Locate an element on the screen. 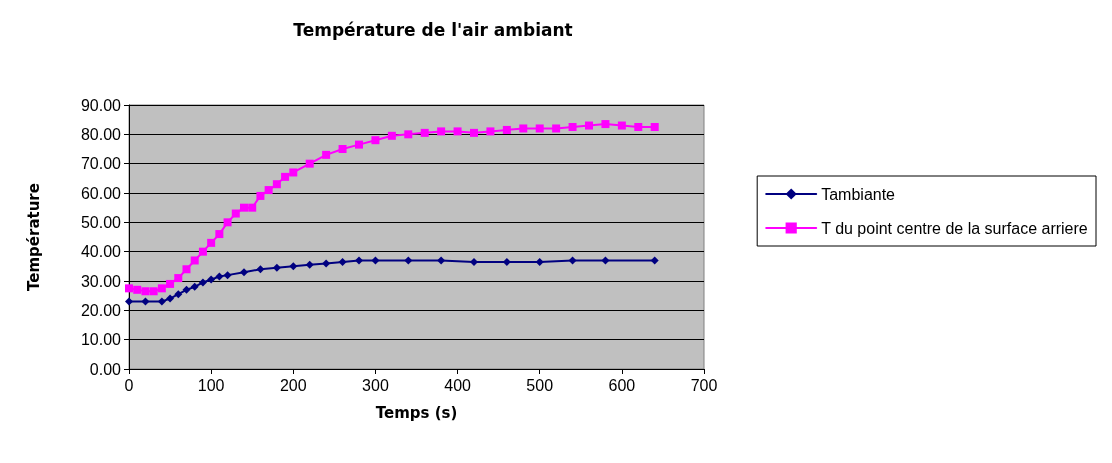  x-tick-label: 400 is located at coordinates (458, 385).